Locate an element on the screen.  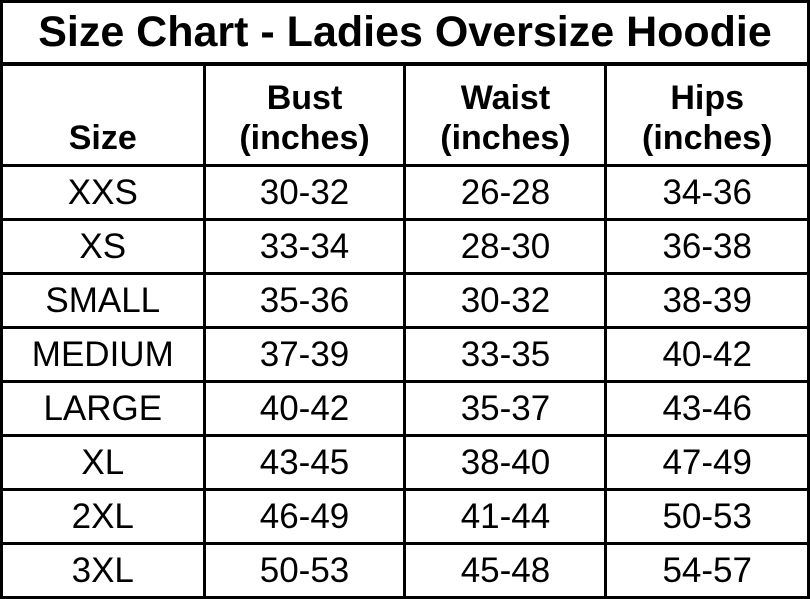
column-header-bust-label: Bust is located at coordinates (304, 97).